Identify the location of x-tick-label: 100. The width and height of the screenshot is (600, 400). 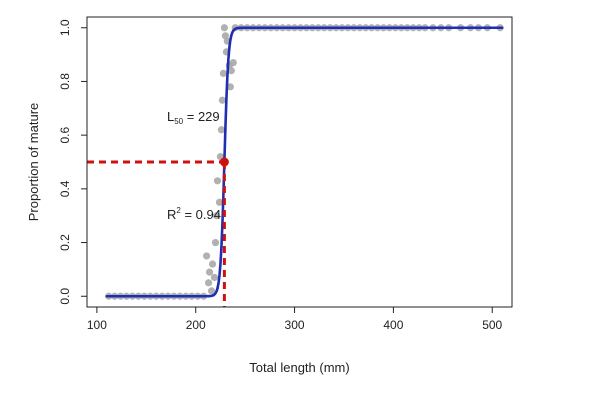
(97, 325).